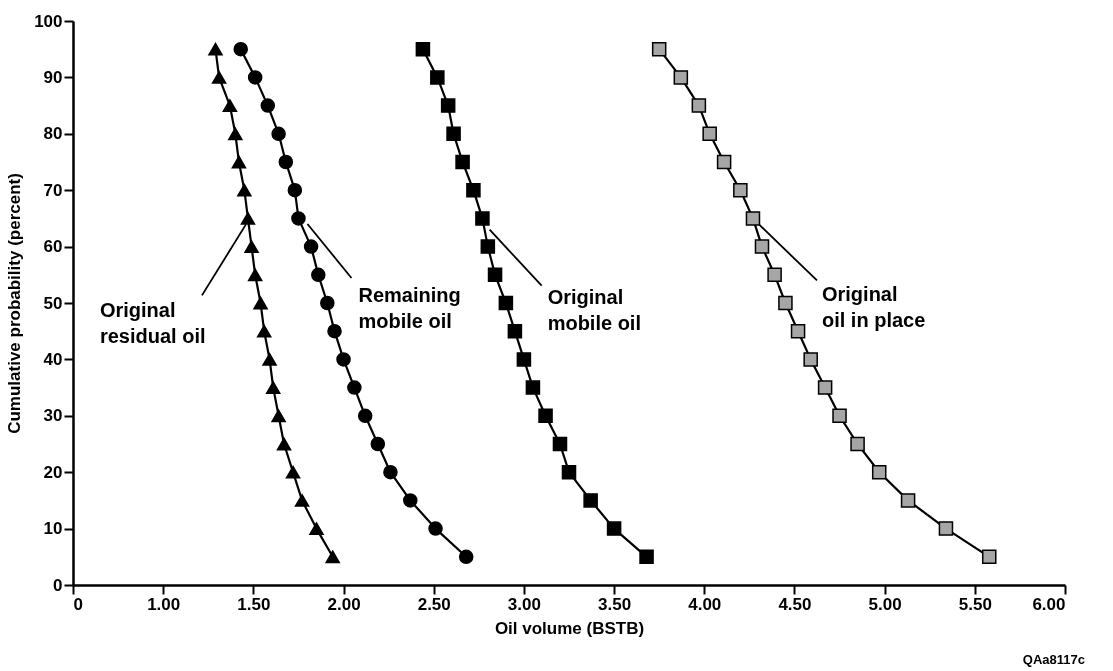 Image resolution: width=1113 pixels, height=671 pixels. Describe the element at coordinates (434, 604) in the screenshot. I see `x-tick-label: 2.50` at that location.